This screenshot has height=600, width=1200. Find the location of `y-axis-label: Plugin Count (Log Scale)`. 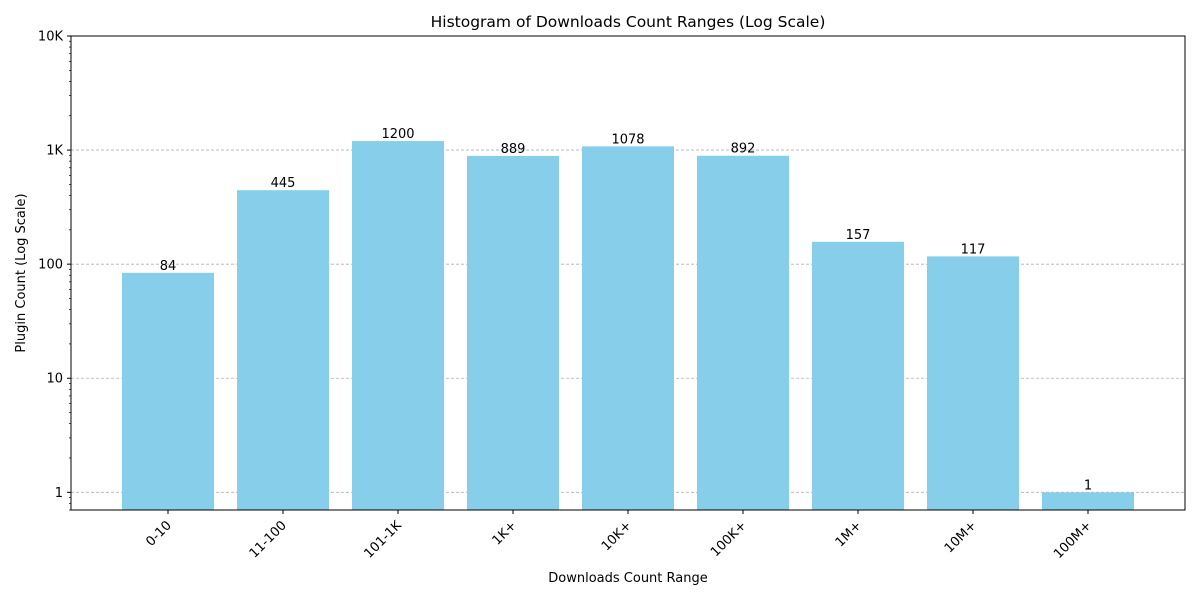

y-axis-label: Plugin Count (Log Scale) is located at coordinates (21, 272).